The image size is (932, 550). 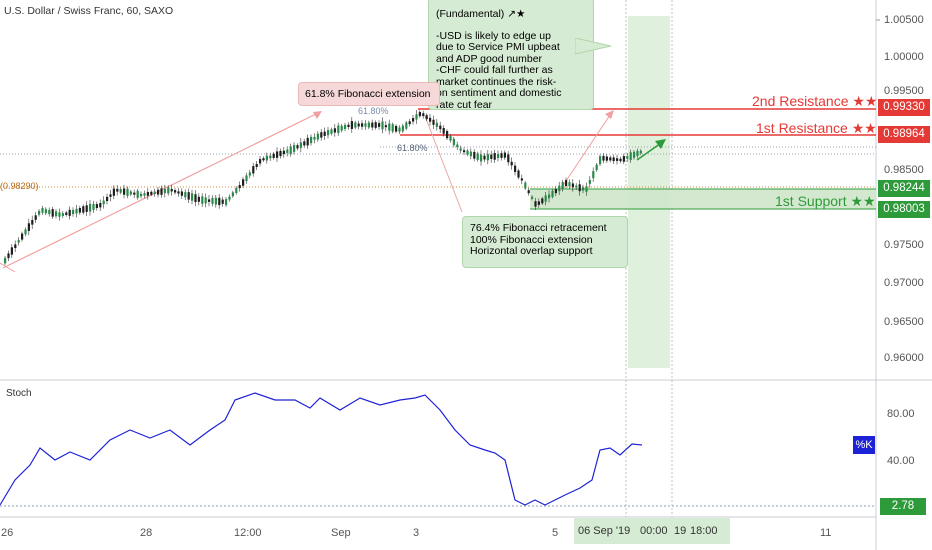 What do you see at coordinates (904, 188) in the screenshot?
I see `support1-top-price-tag: 0.98244` at bounding box center [904, 188].